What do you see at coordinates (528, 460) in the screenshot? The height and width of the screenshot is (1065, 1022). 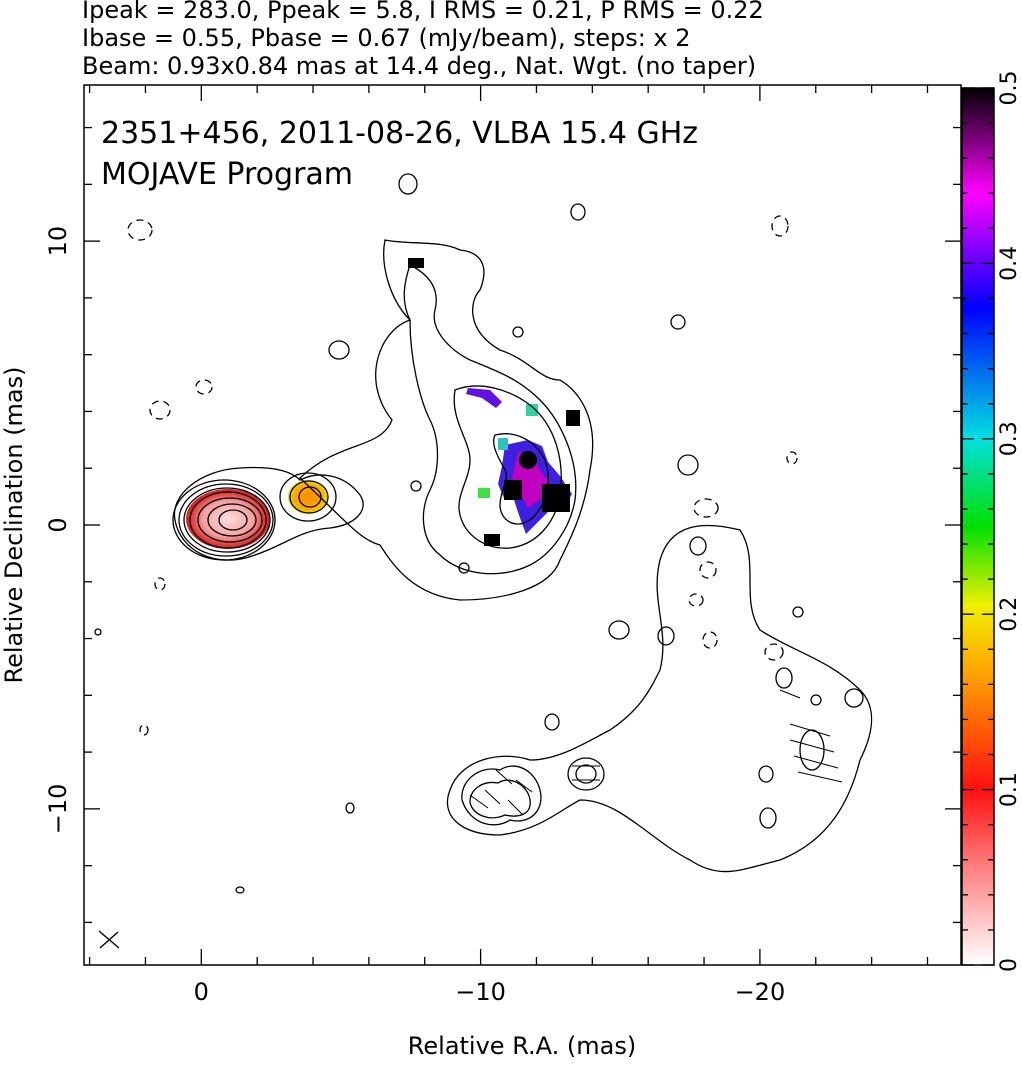 I see `jet-polarization-peak` at bounding box center [528, 460].